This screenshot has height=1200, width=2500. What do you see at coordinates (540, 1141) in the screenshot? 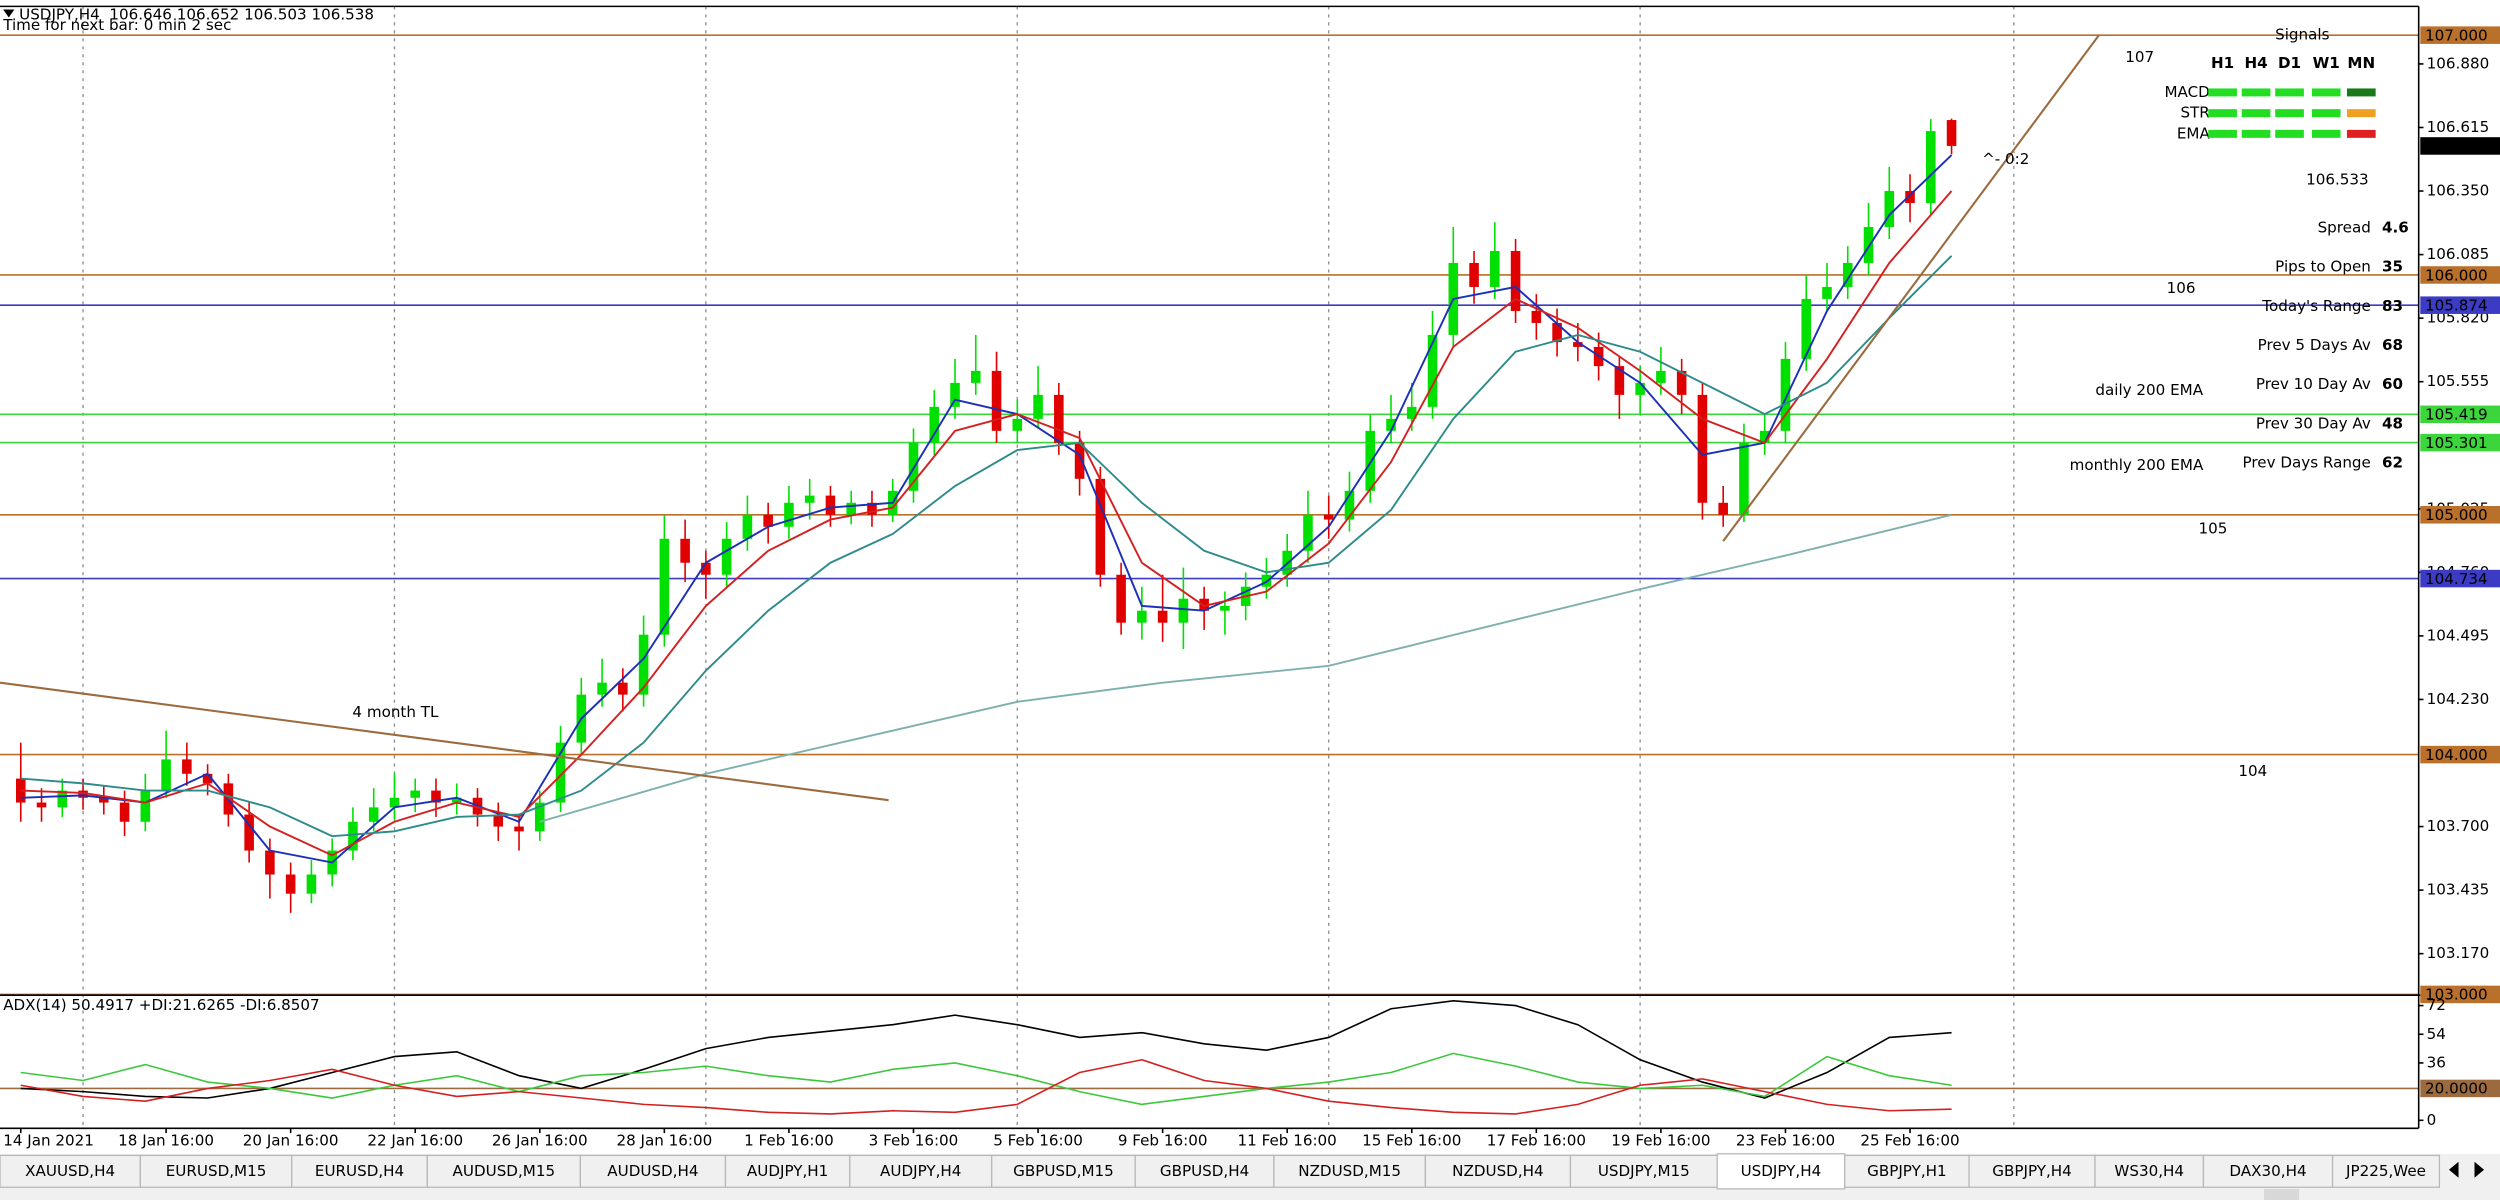
I see `x-tick-label: 26 Jan 16:00` at bounding box center [540, 1141].